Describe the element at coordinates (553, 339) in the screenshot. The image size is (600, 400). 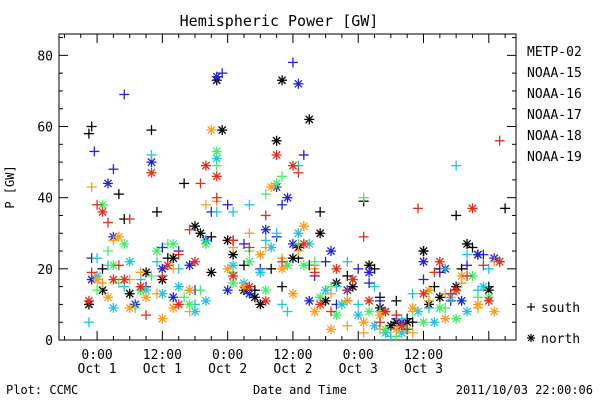
I see `marker-legend-north: north` at that location.